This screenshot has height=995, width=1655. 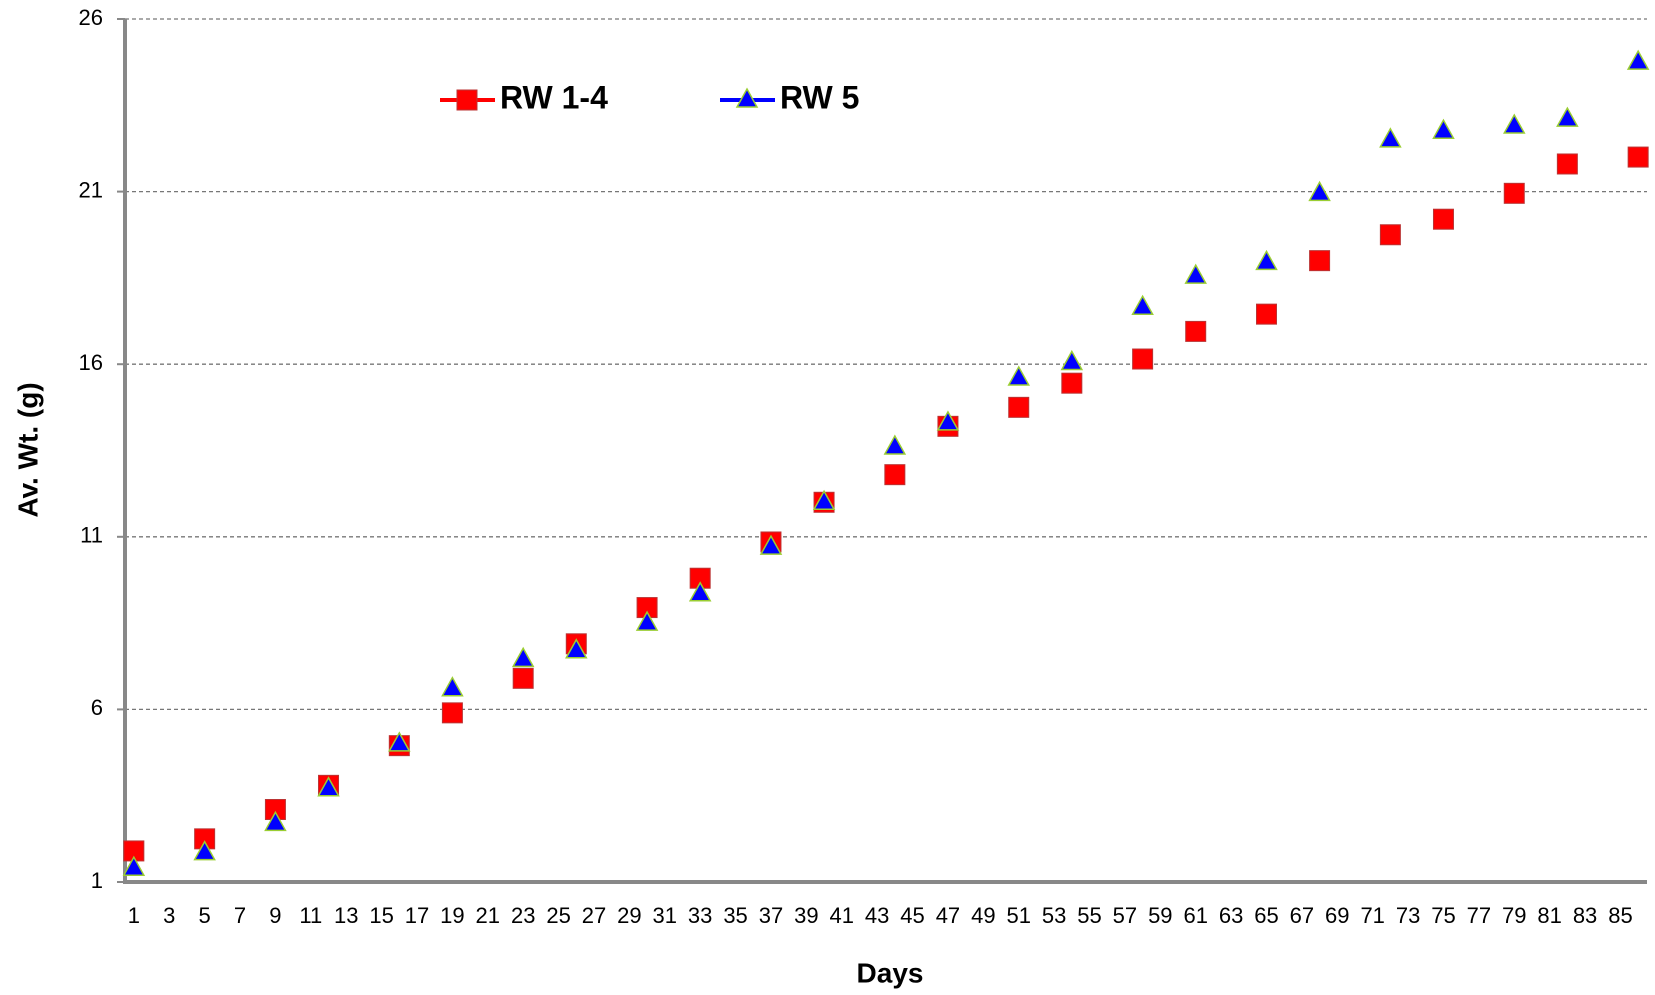 What do you see at coordinates (1585, 915) in the screenshot?
I see `x-tick-label: 83` at bounding box center [1585, 915].